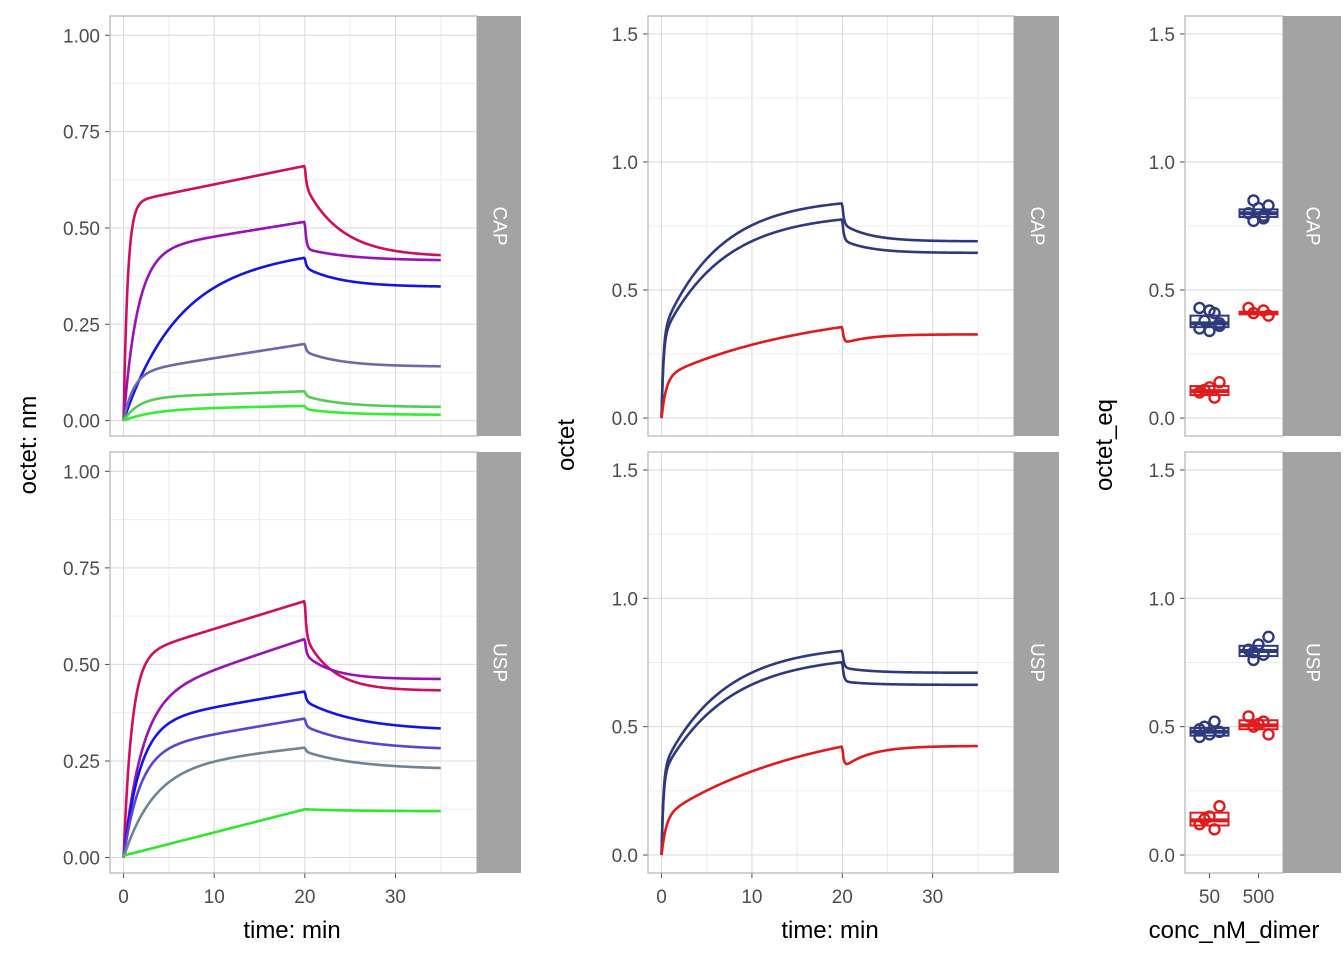 This screenshot has height=960, width=1344. I want to click on panel-equilibrium-cap: 0.0 0.5 1.0 1.5 CAP, so click(1245, 226).